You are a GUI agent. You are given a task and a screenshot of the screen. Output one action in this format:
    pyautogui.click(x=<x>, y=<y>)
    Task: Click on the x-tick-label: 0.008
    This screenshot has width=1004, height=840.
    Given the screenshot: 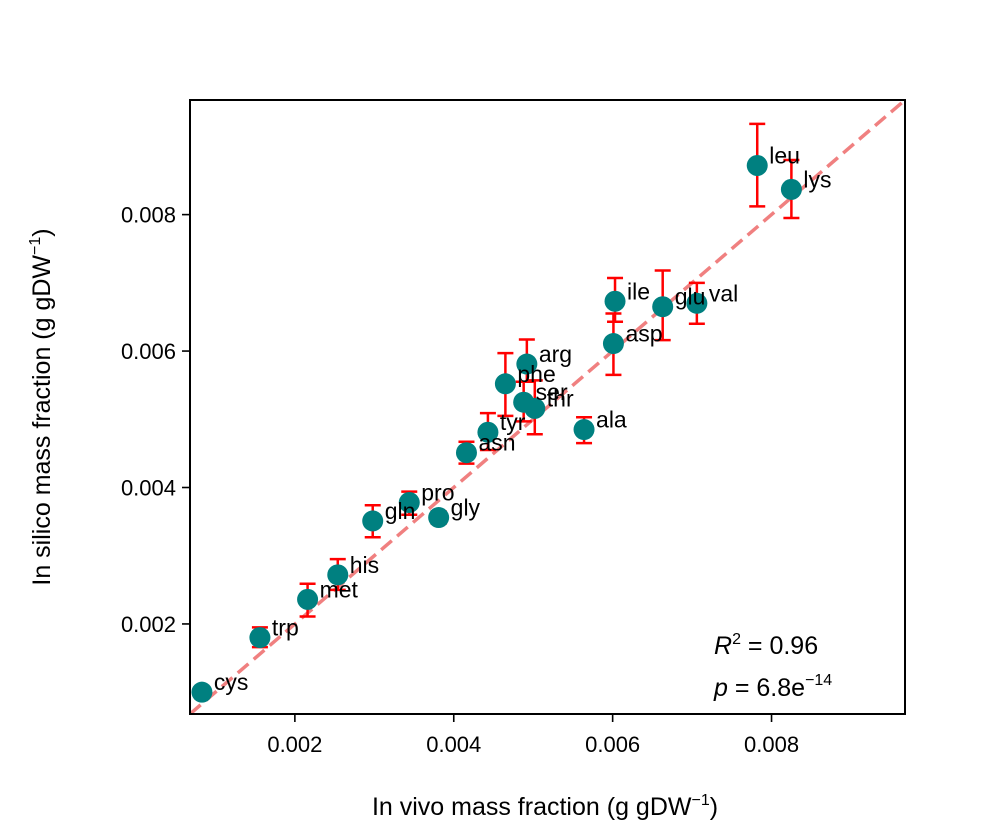 What is the action you would take?
    pyautogui.click(x=771, y=744)
    